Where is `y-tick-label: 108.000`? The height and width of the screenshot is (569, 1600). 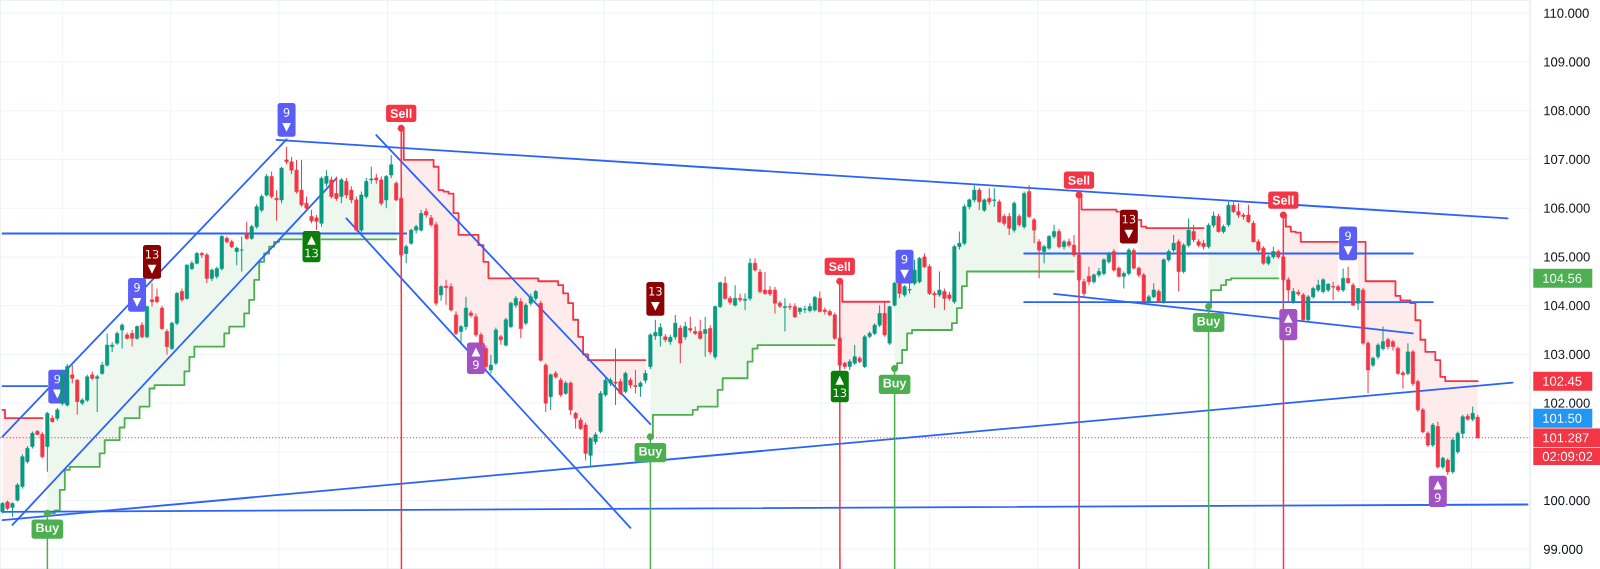
y-tick-label: 108.000 is located at coordinates (1567, 111).